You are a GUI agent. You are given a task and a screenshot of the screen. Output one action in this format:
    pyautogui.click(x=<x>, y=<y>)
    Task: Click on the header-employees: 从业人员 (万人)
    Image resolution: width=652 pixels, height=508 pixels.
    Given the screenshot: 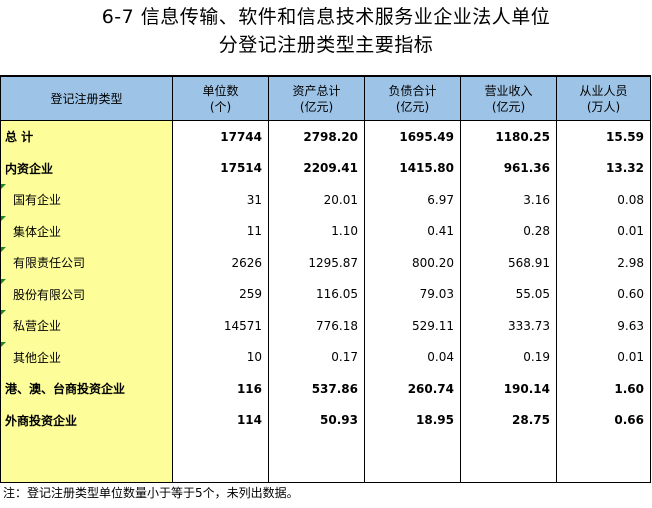 What is the action you would take?
    pyautogui.click(x=603, y=98)
    